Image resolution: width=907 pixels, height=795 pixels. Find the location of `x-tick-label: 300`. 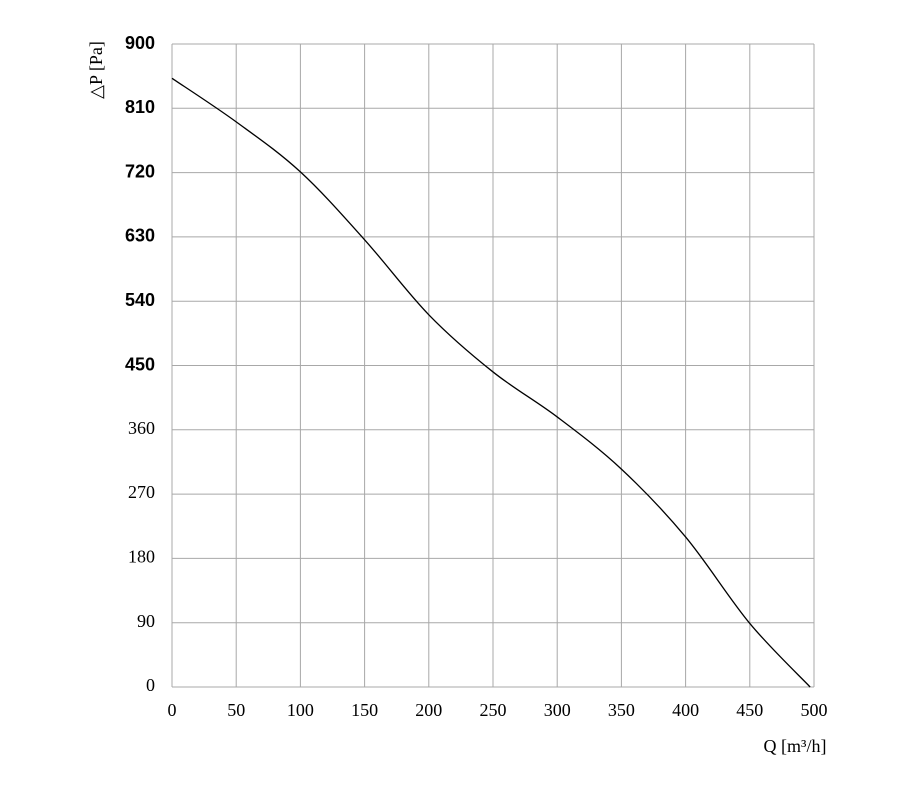

x-tick-label: 300 is located at coordinates (557, 710).